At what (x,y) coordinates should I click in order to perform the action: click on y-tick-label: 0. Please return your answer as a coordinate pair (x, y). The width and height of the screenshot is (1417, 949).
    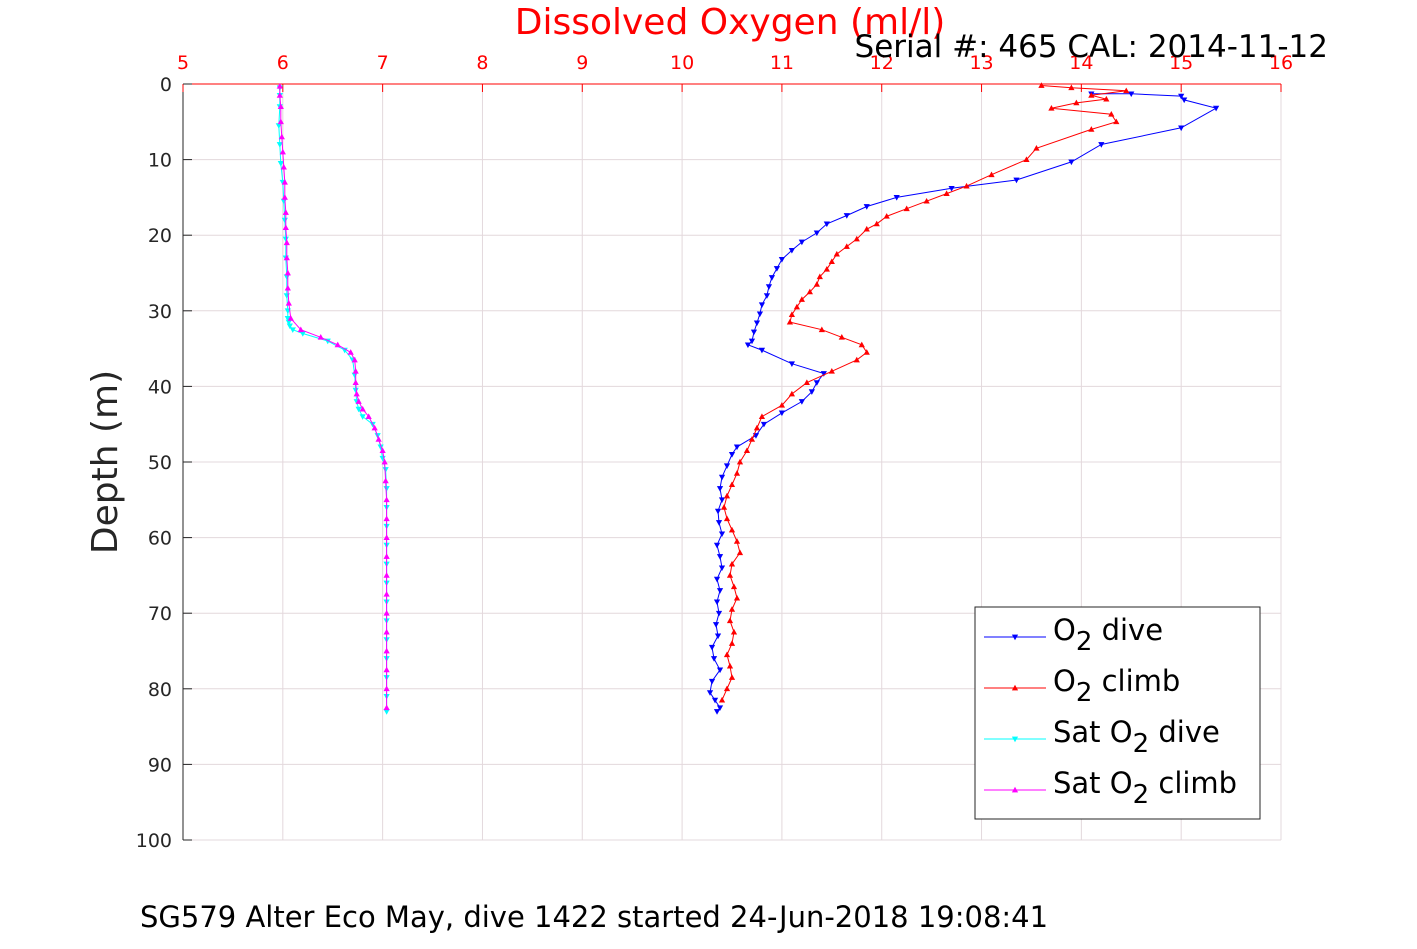
    Looking at the image, I should click on (166, 85).